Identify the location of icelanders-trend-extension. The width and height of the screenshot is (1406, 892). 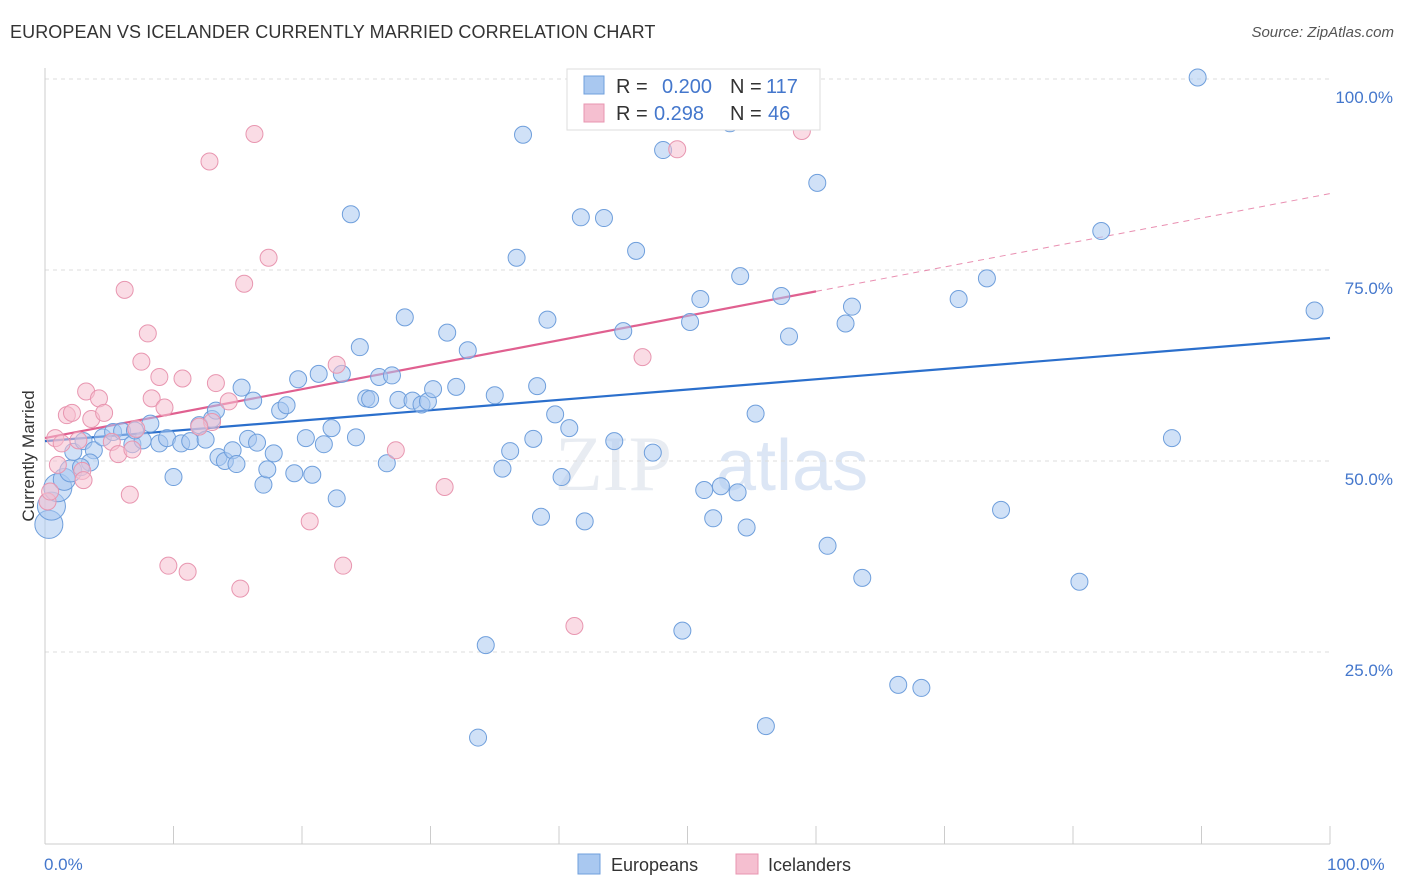
(1073, 242).